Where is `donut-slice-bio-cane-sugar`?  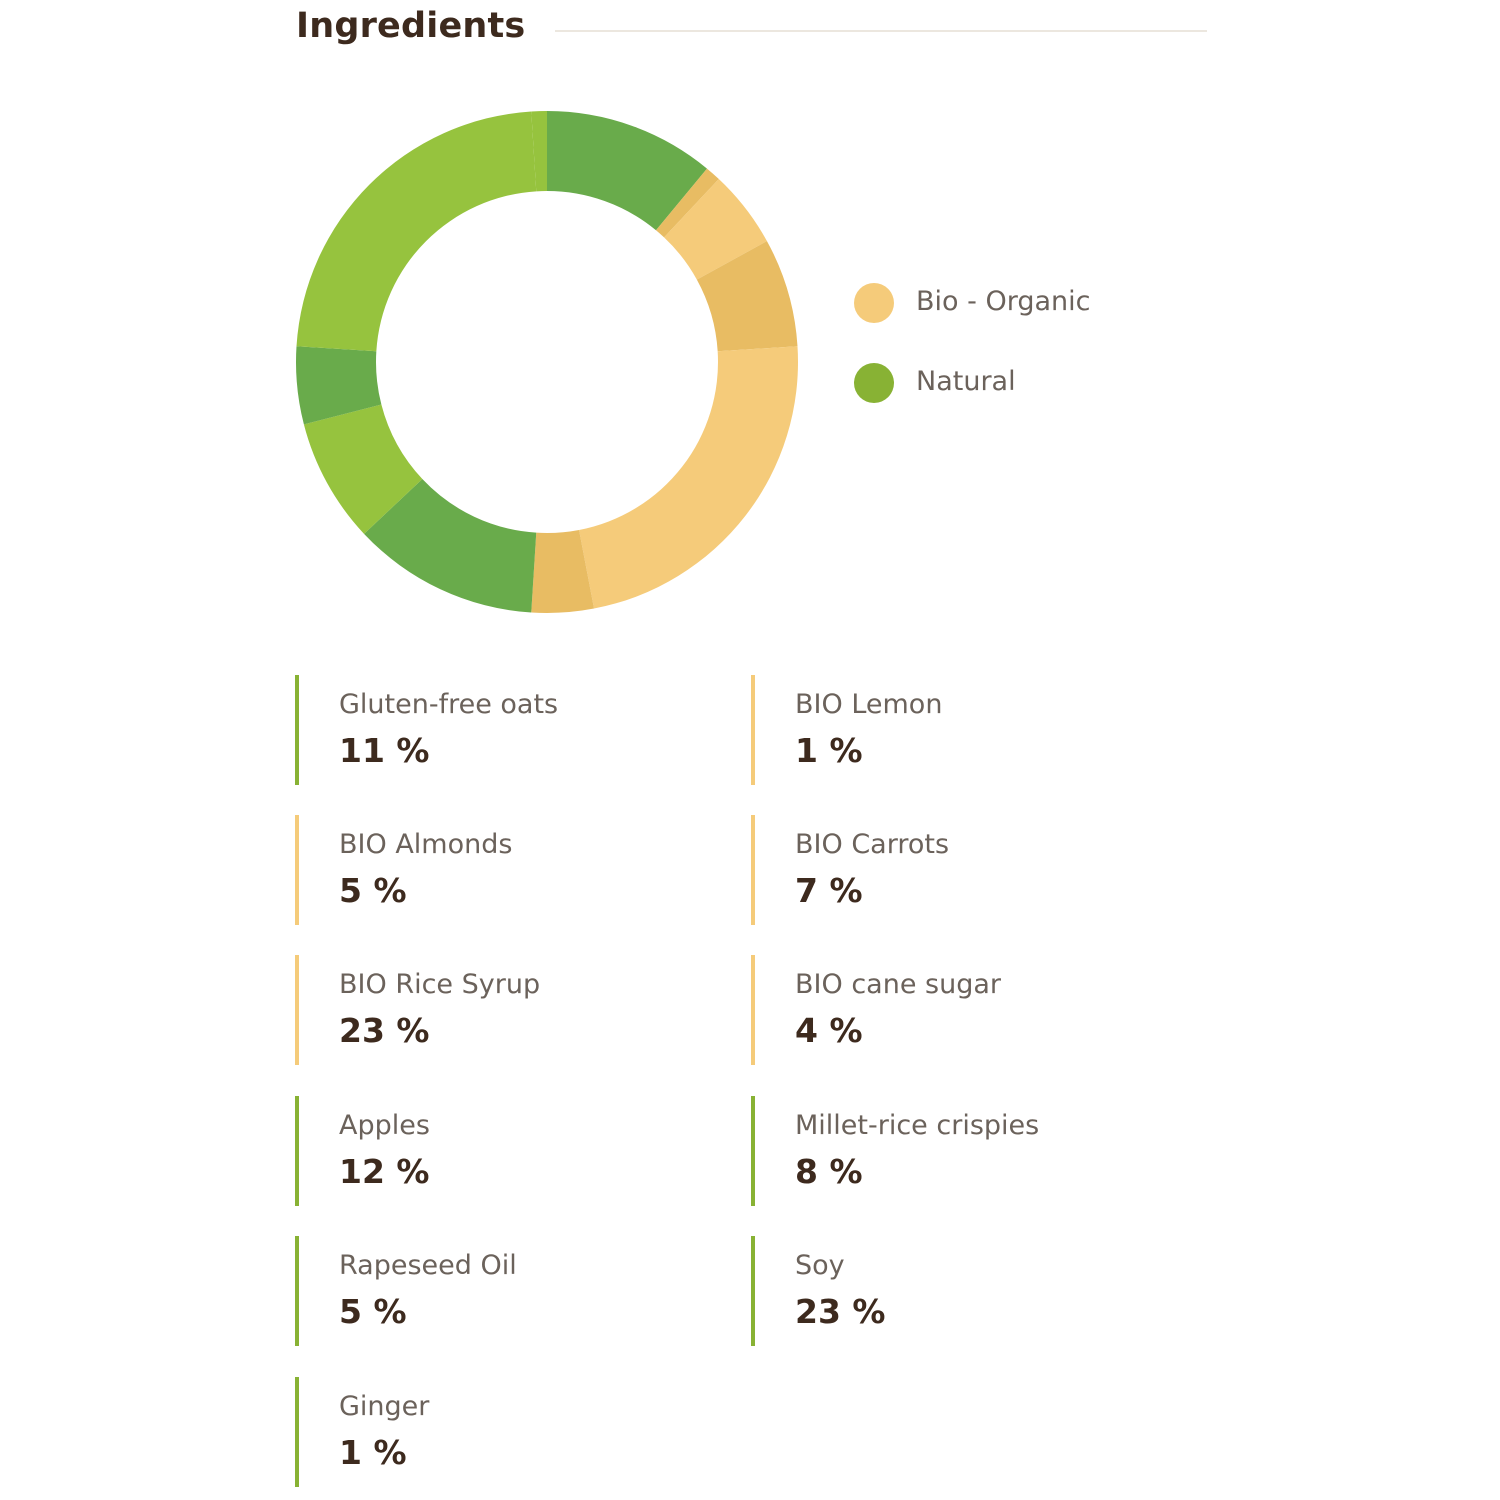 donut-slice-bio-cane-sugar is located at coordinates (563, 571).